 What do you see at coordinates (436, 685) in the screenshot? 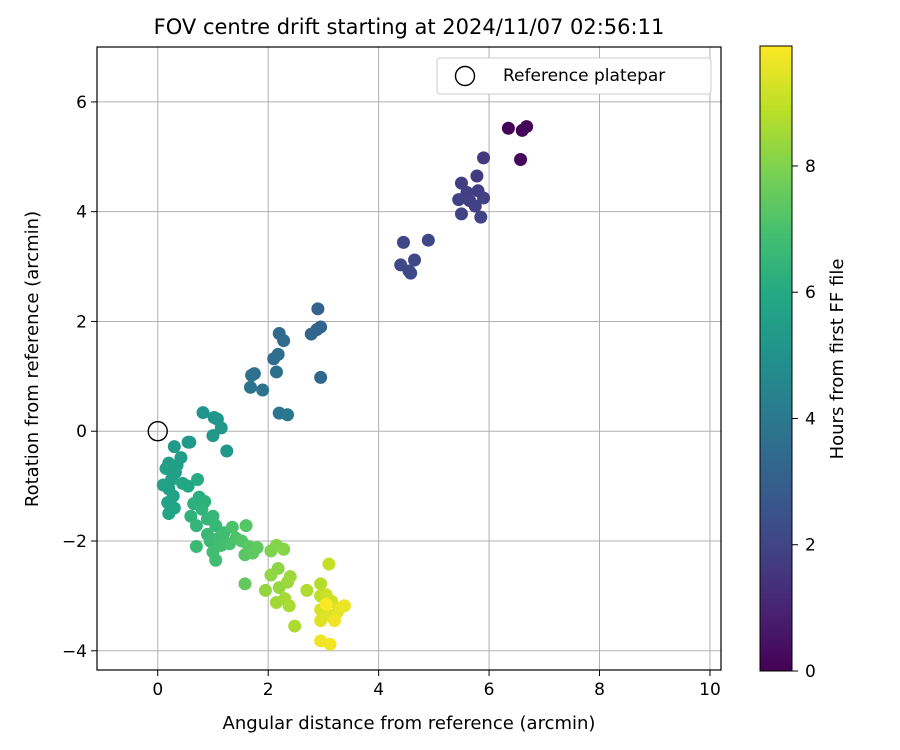
I see `x-axis-ticks: 0 2 4 6 8 10` at bounding box center [436, 685].